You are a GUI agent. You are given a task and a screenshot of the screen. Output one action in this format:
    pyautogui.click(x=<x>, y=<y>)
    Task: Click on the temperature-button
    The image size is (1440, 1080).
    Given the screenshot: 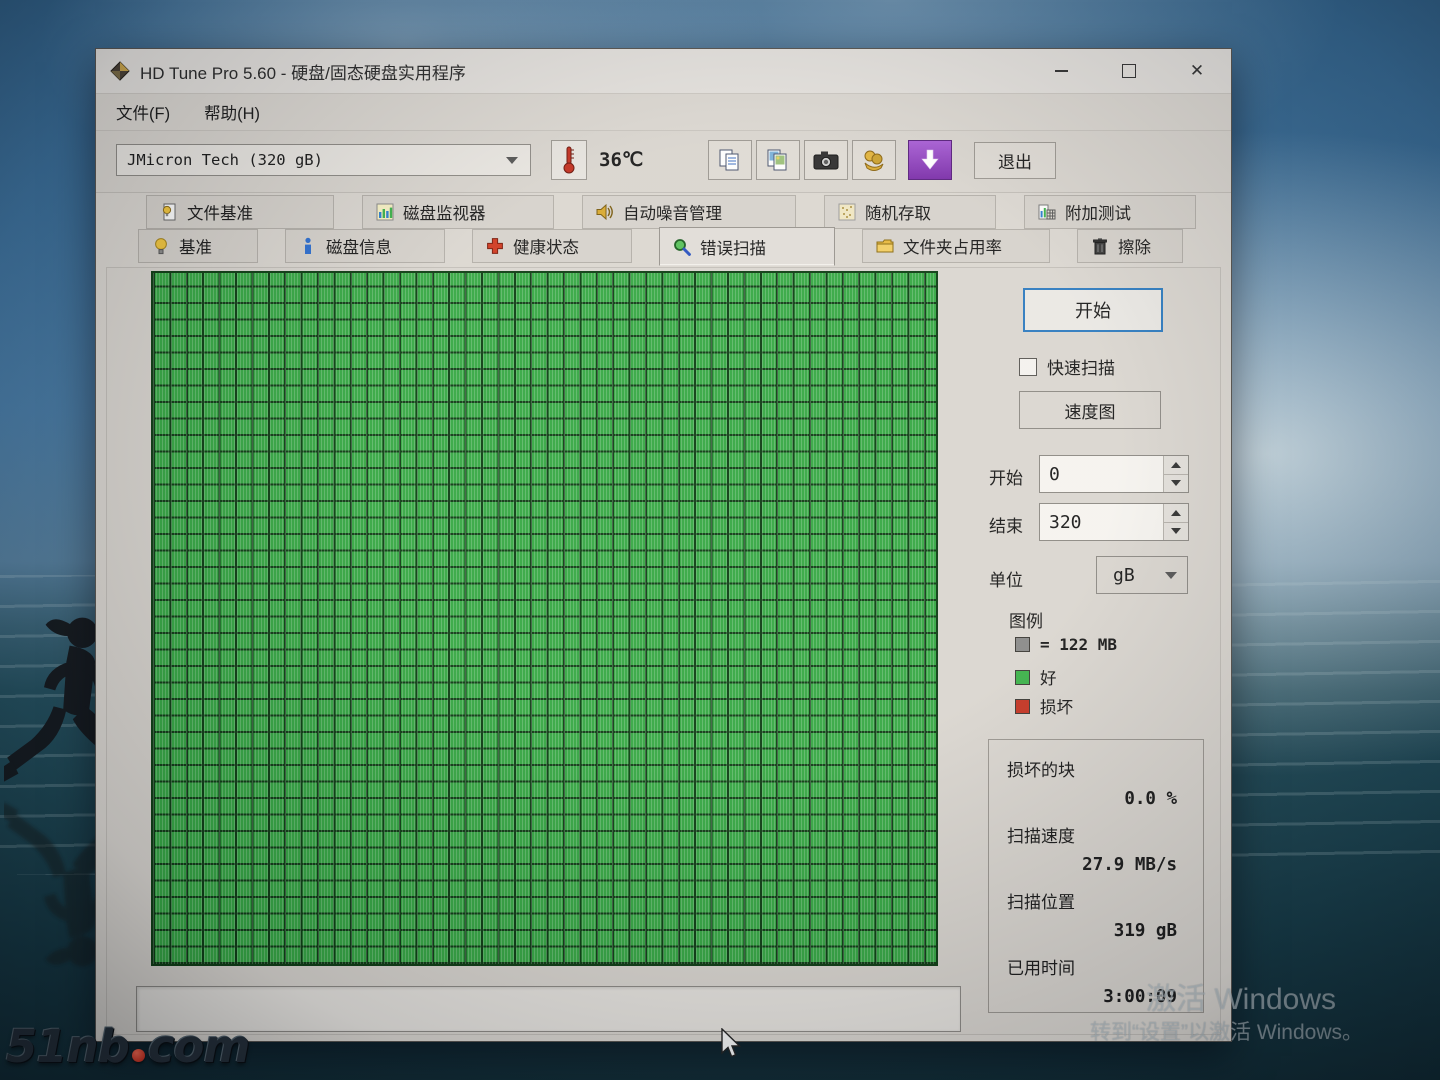 What is the action you would take?
    pyautogui.click(x=569, y=160)
    